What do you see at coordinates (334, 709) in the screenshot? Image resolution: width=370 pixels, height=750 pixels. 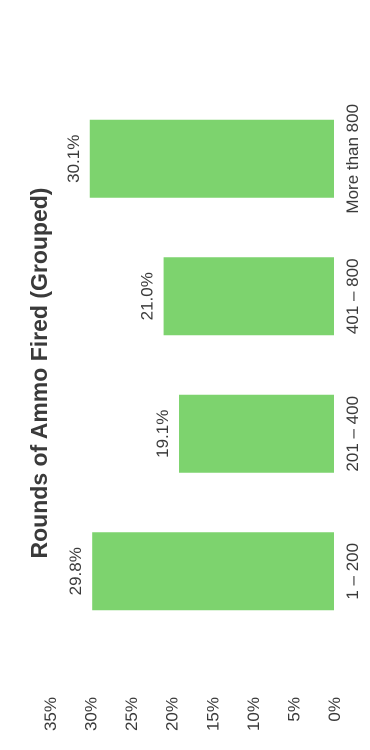 I see `y-tick-label: 0%` at bounding box center [334, 709].